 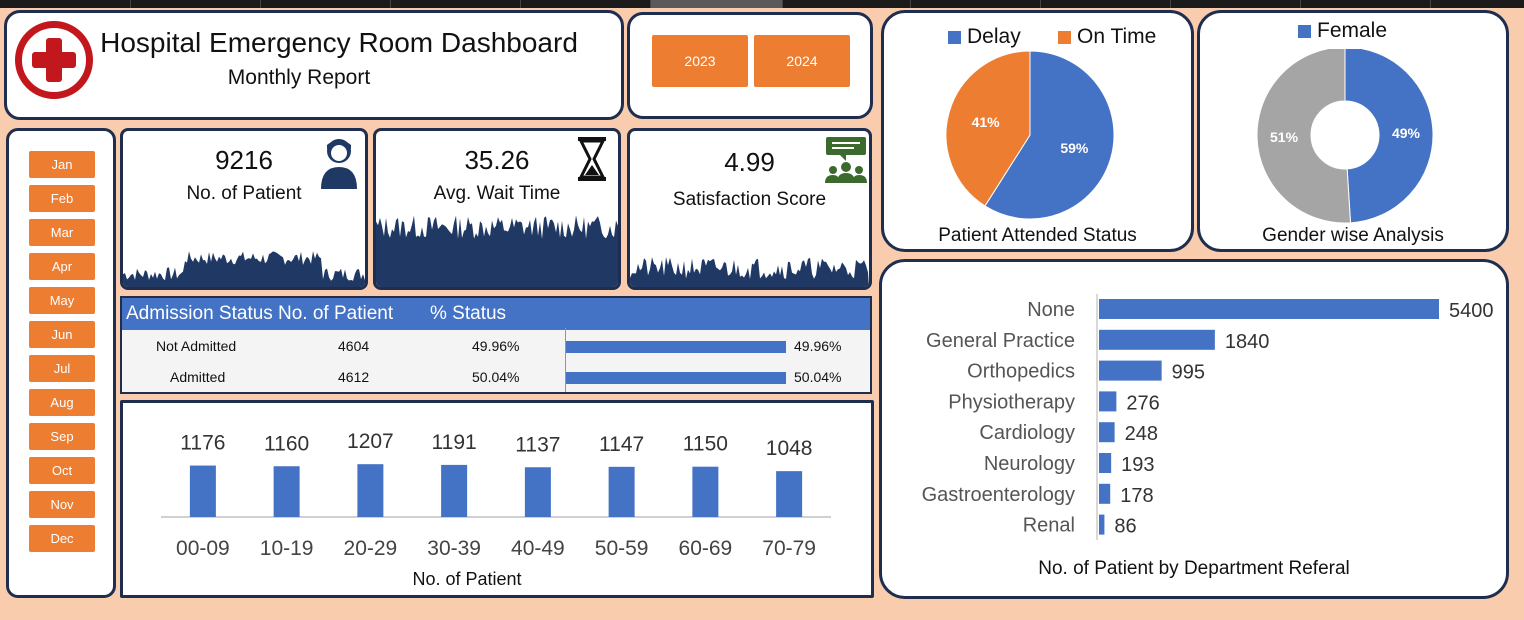 I want to click on month-button-sep: Sep, so click(x=62, y=436).